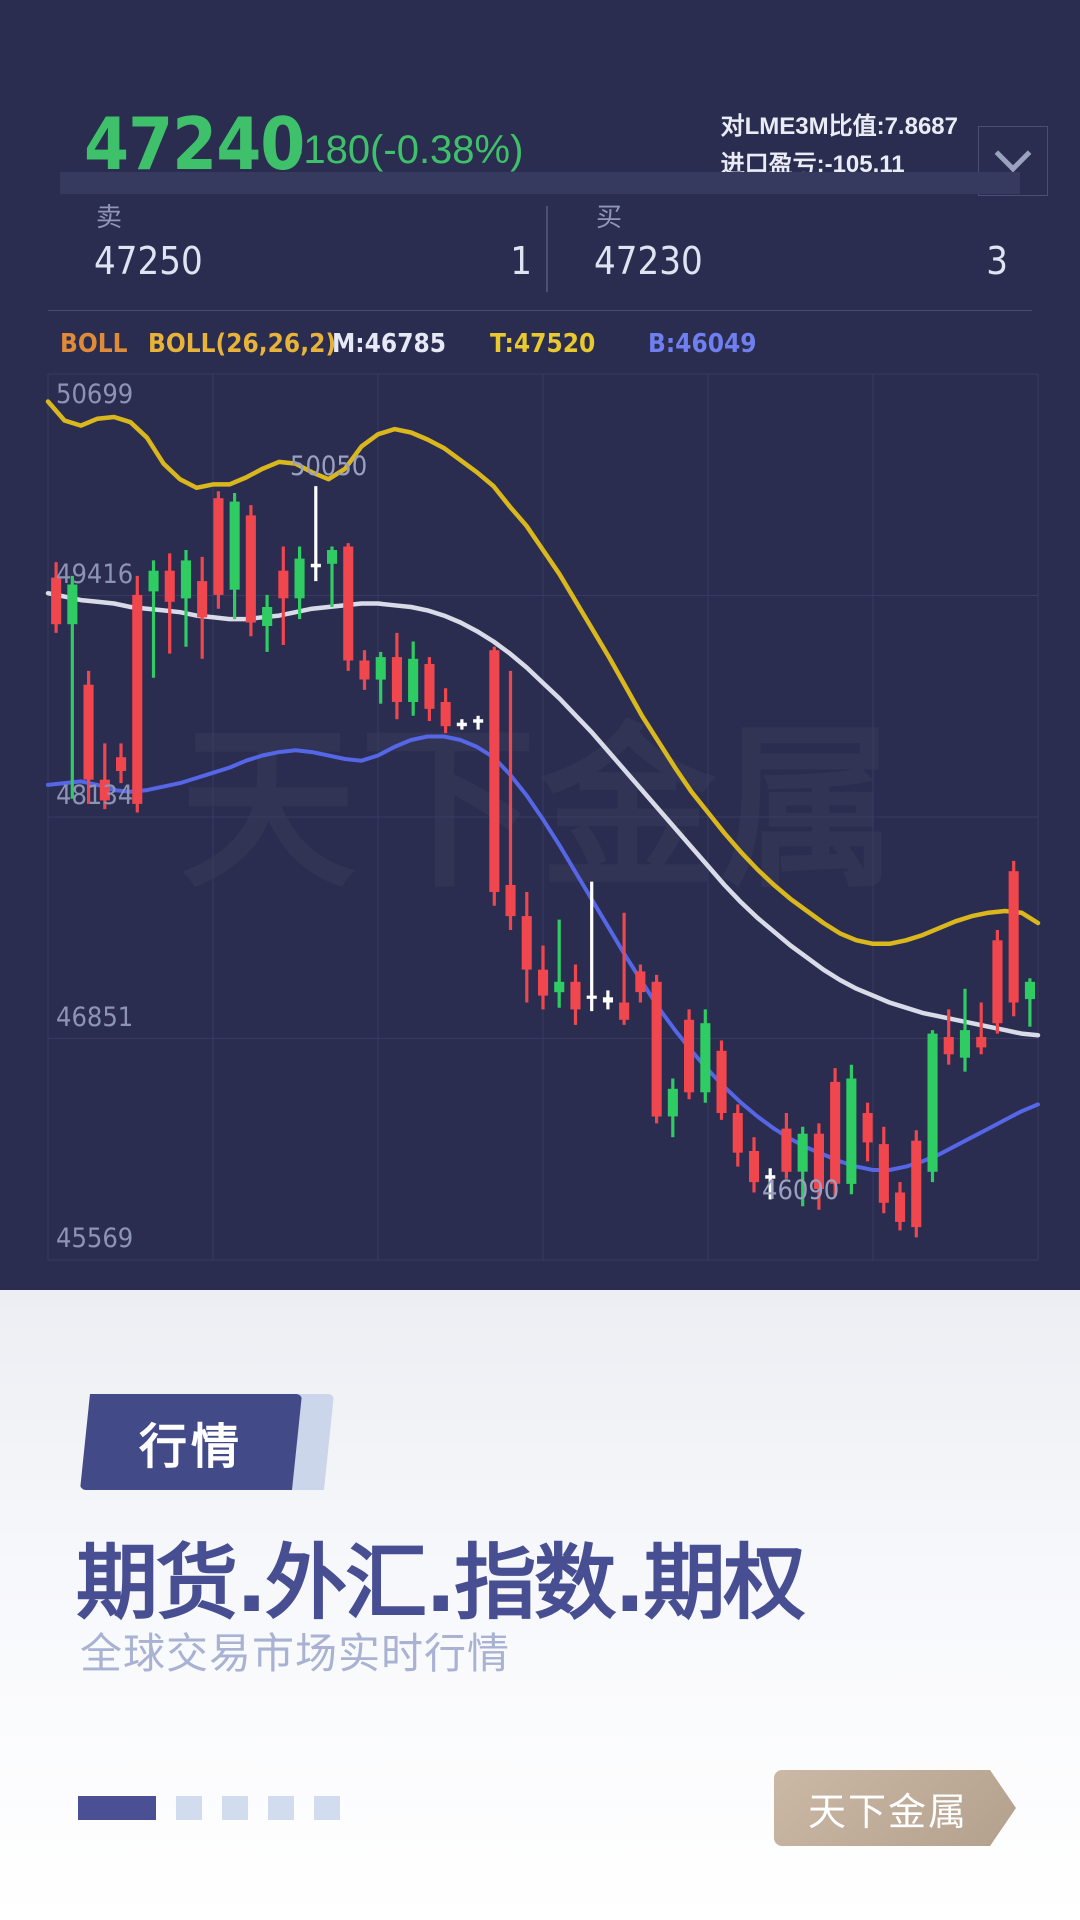 The image size is (1080, 1920). Describe the element at coordinates (305, 250) in the screenshot. I see `order-book-sell: 卖 47250 1` at that location.